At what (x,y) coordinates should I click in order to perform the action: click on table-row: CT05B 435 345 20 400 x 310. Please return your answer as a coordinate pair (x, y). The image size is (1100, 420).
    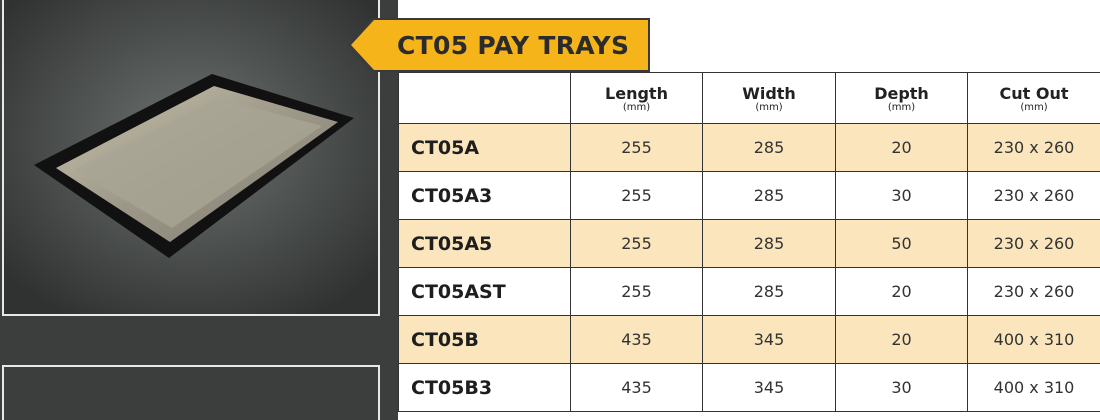
    Looking at the image, I should click on (749, 339).